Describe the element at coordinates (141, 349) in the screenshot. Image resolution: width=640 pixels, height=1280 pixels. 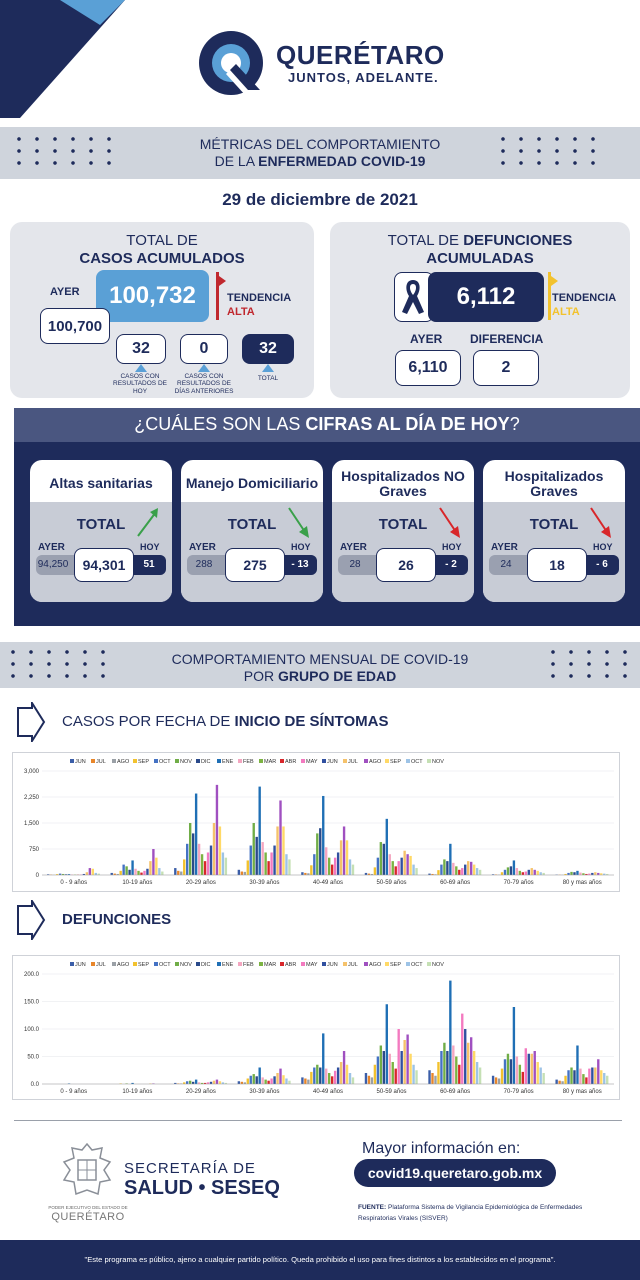
I see `casos-hoy-box: 32` at that location.